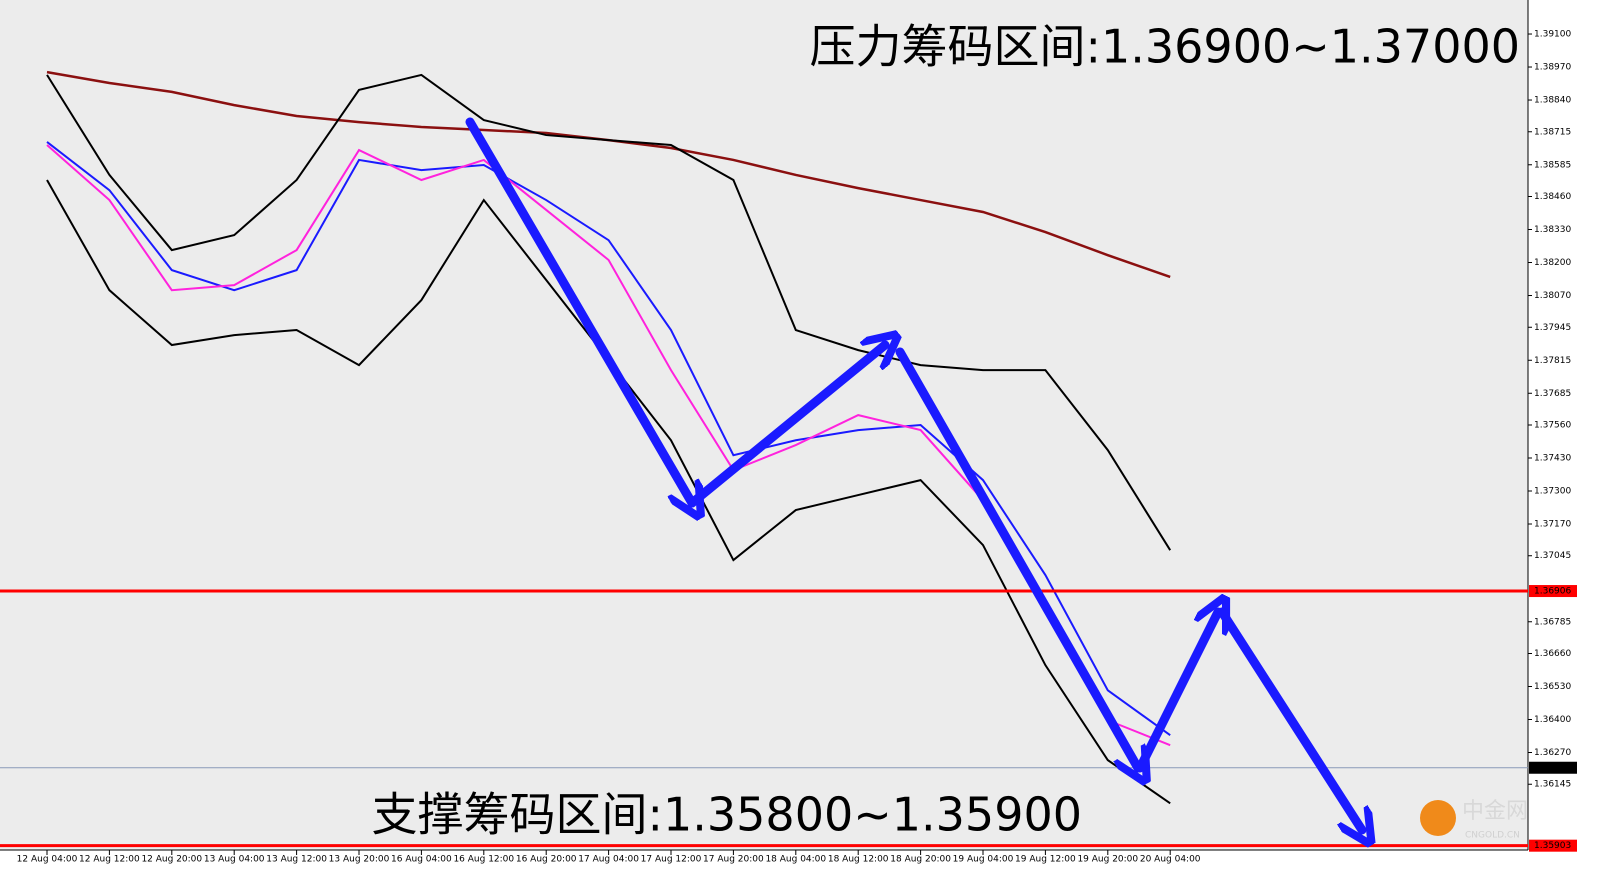  What do you see at coordinates (1552, 35) in the screenshot?
I see `y-tick-label: 1.39100` at bounding box center [1552, 35].